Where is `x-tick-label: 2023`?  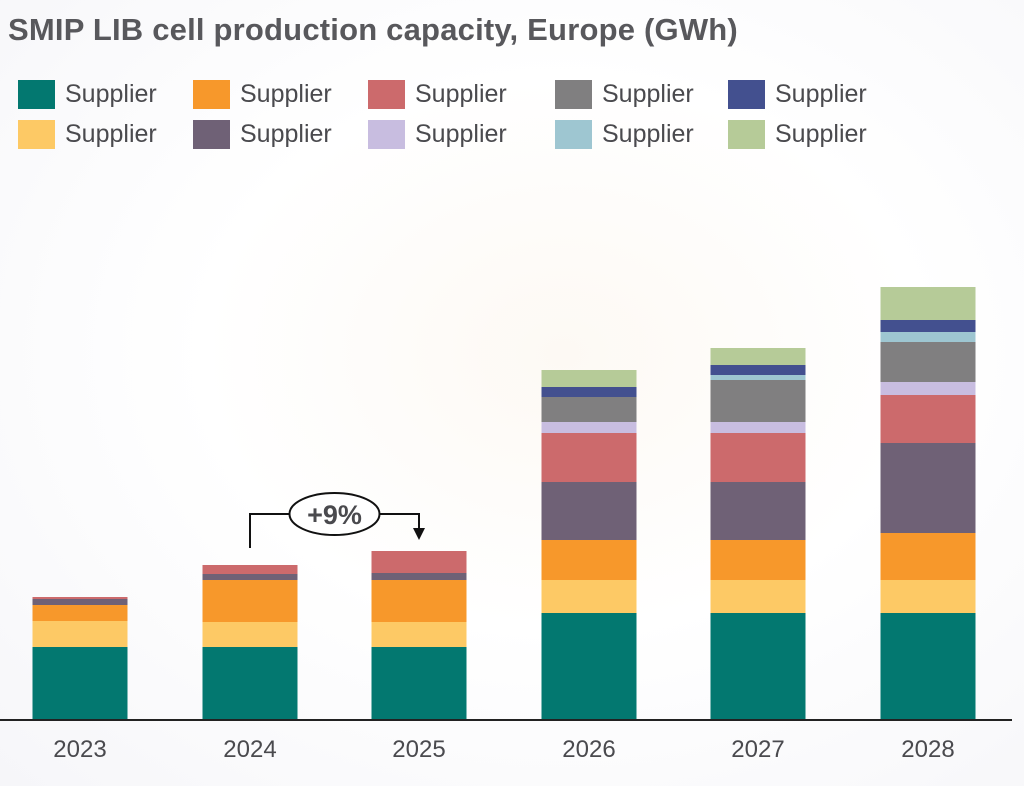 x-tick-label: 2023 is located at coordinates (79, 749).